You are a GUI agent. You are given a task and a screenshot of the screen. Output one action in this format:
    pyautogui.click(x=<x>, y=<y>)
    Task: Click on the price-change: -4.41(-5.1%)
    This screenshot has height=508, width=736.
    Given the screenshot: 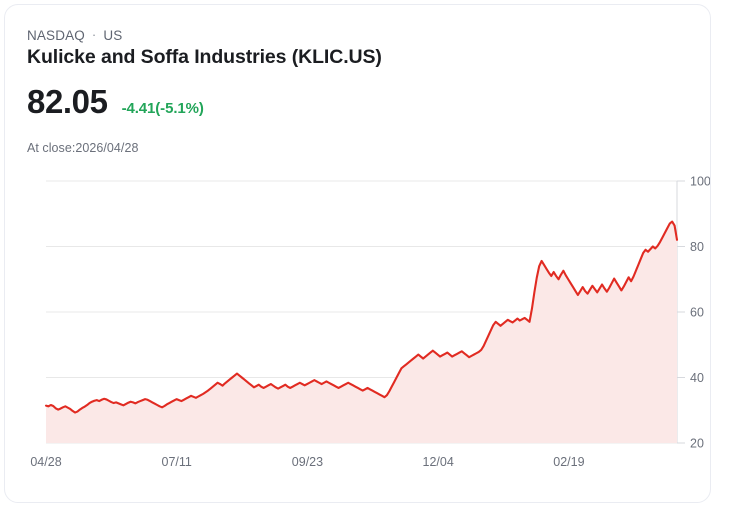 What is the action you would take?
    pyautogui.click(x=162, y=108)
    